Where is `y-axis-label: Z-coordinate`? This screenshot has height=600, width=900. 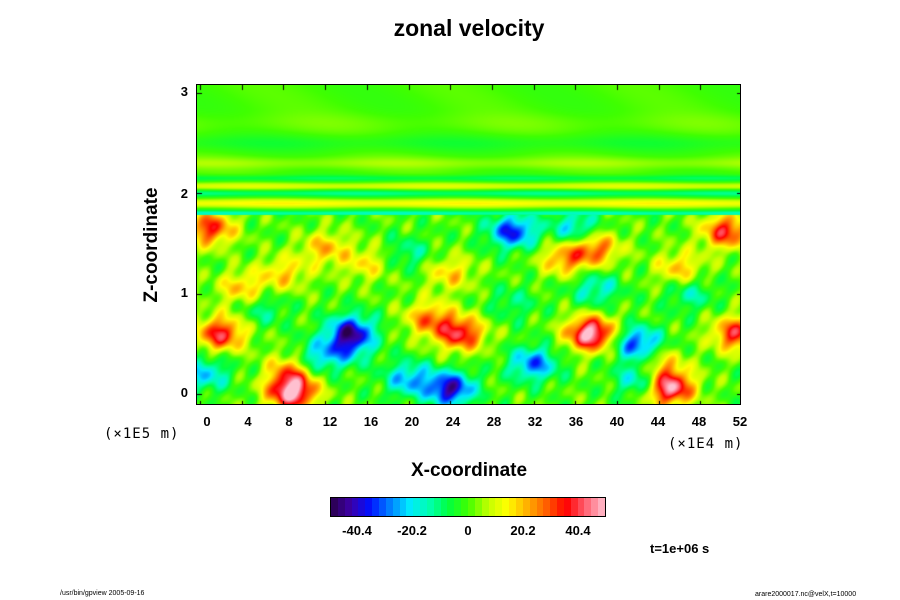
y-axis-label: Z-coordinate is located at coordinates (151, 245).